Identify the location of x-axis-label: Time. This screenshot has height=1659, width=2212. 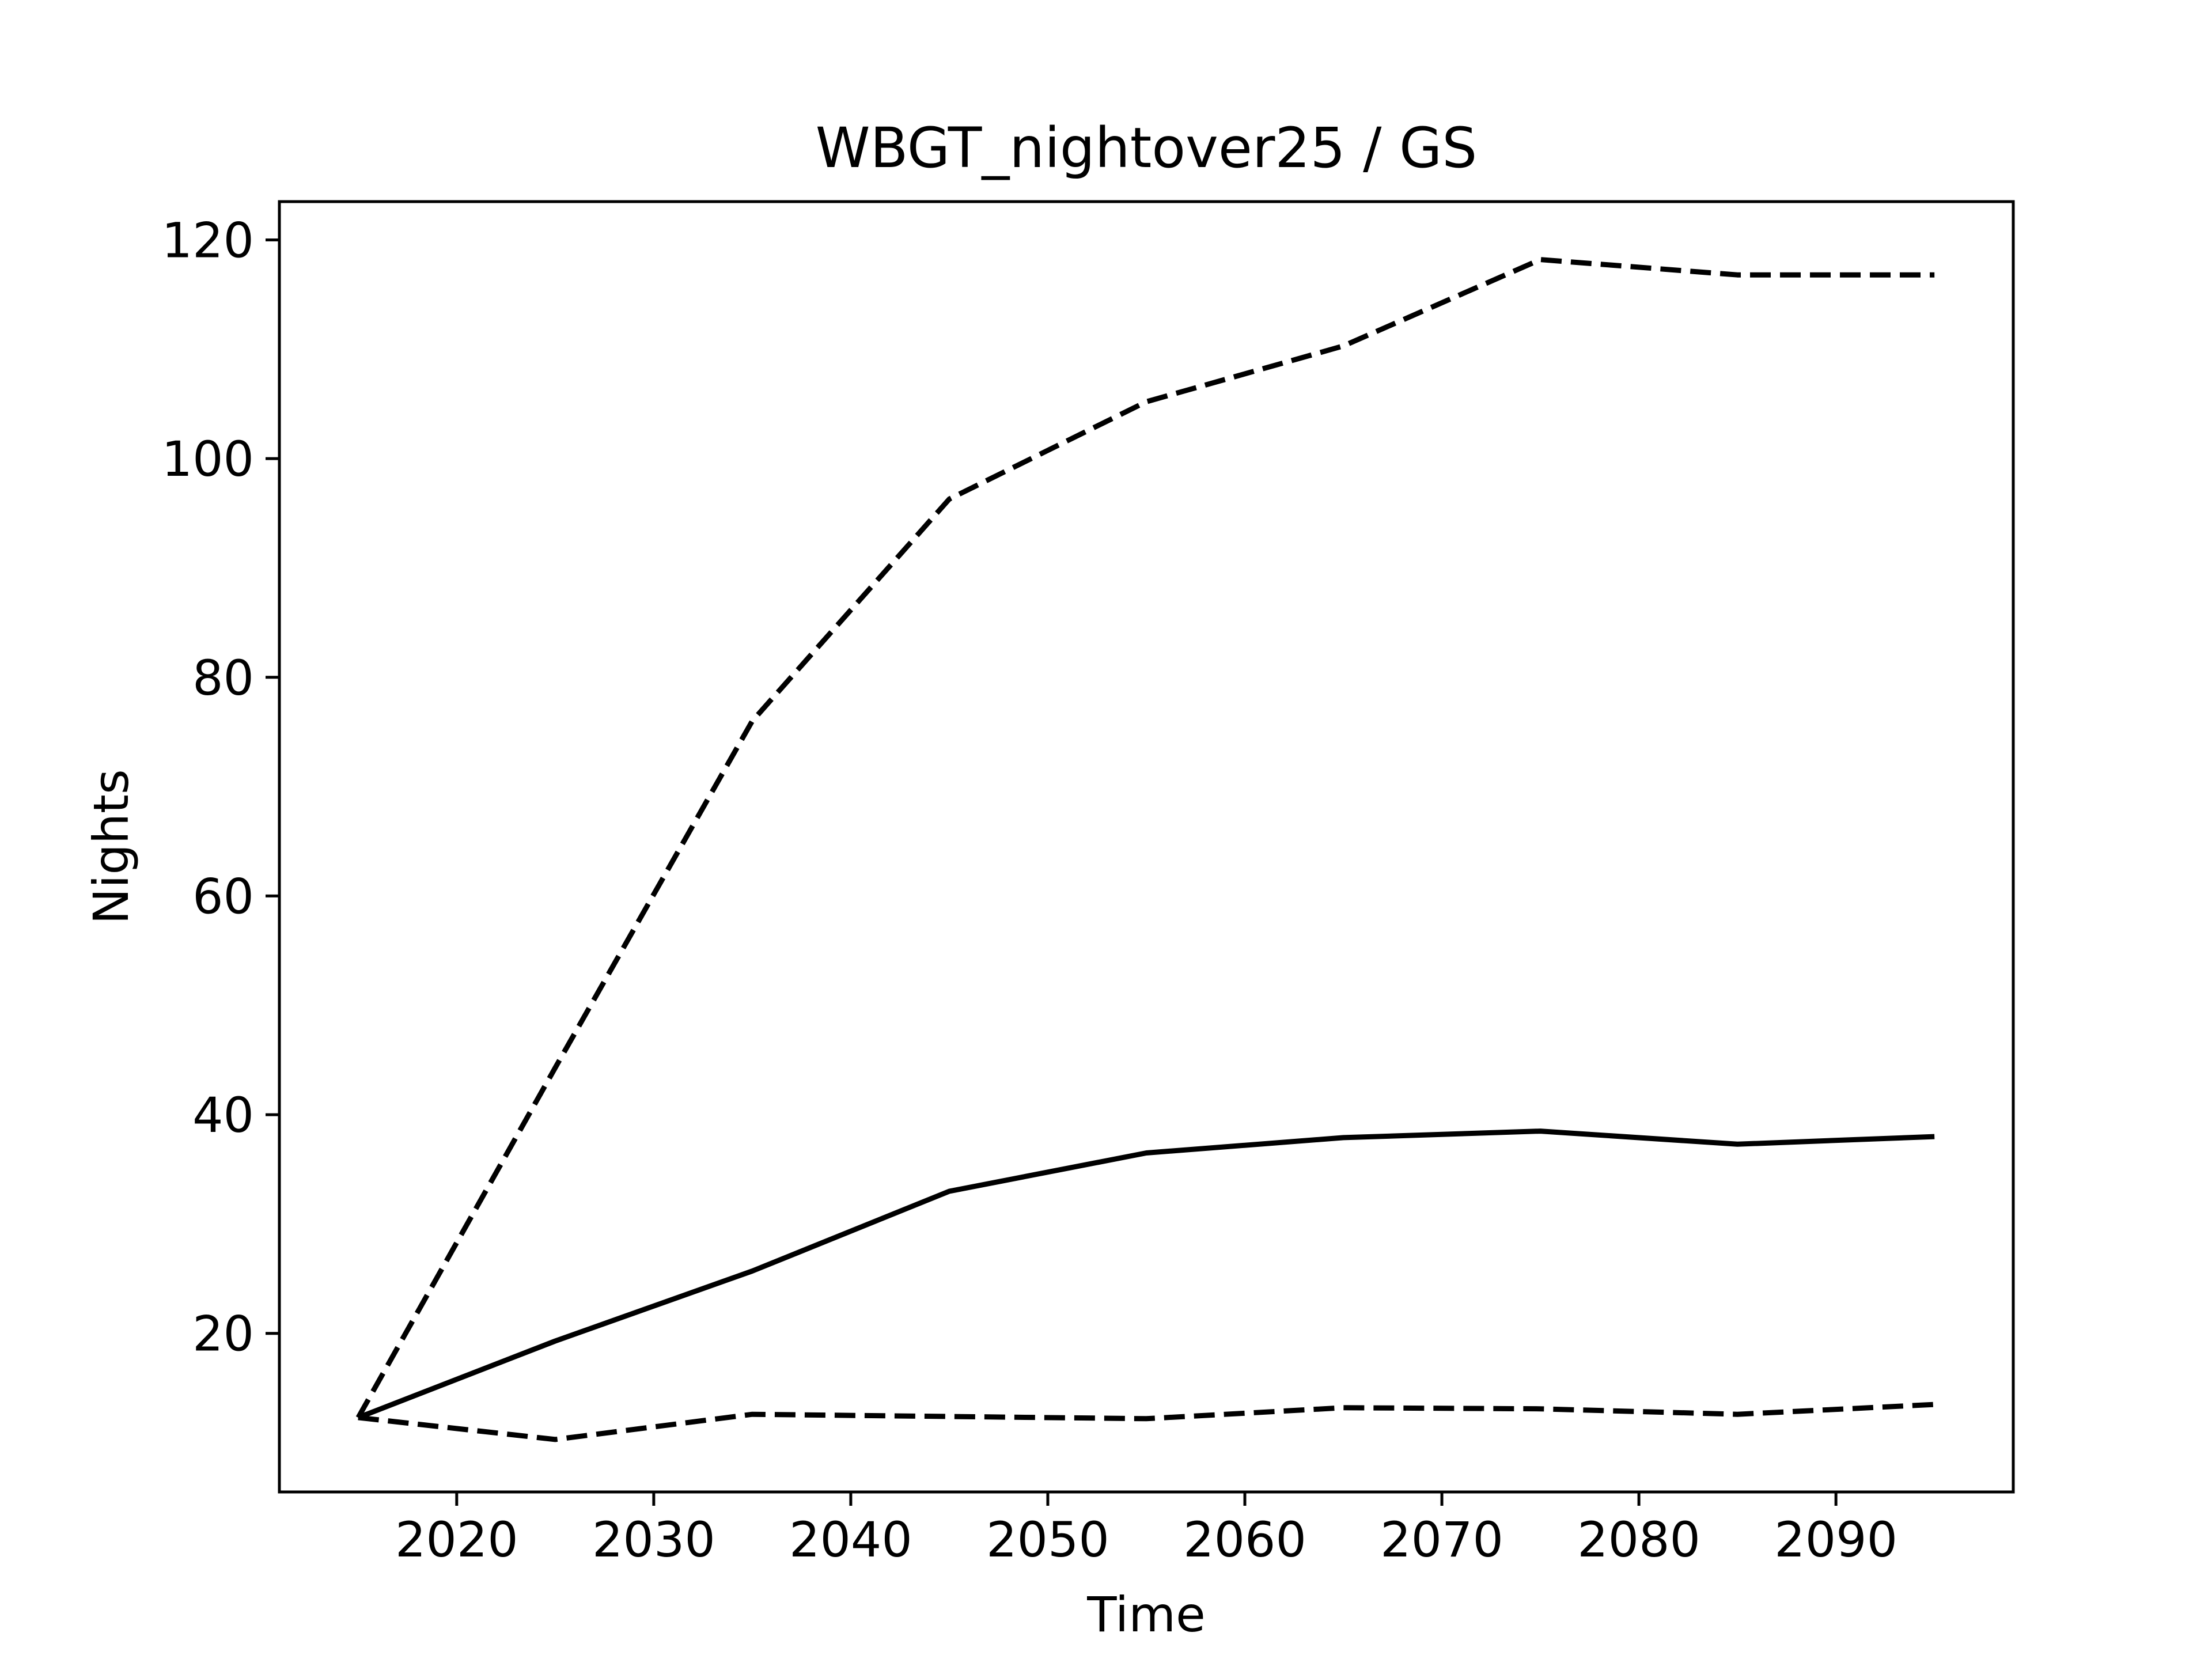
(1146, 1614).